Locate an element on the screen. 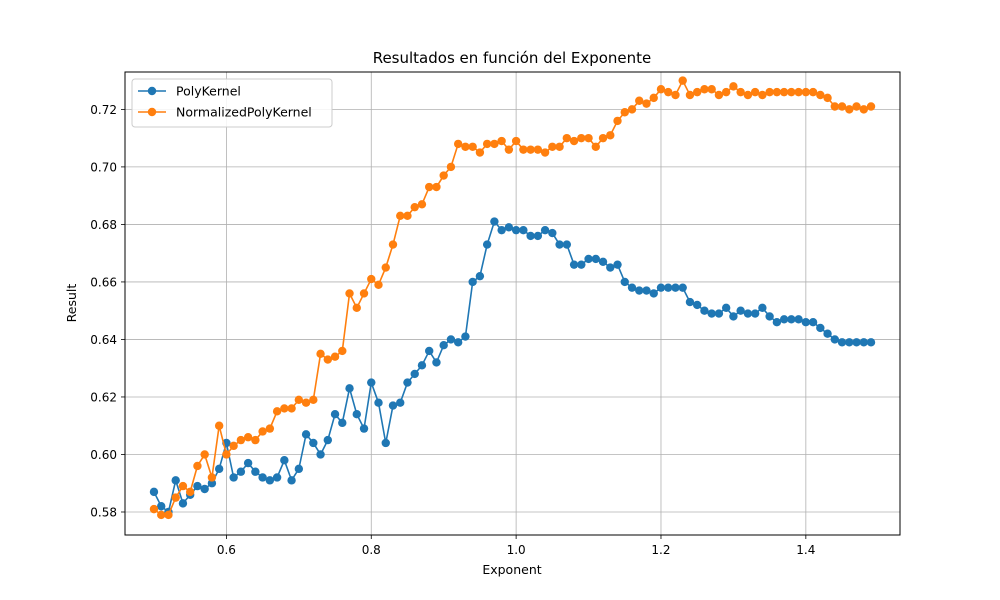 The height and width of the screenshot is (600, 1000). y-tick-label: 0.70 is located at coordinates (103, 167).